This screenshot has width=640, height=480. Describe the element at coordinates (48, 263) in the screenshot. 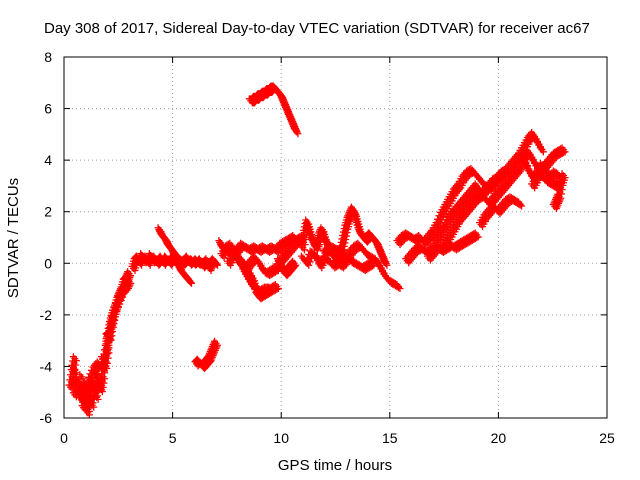

I see `y-tick-label: 0` at that location.